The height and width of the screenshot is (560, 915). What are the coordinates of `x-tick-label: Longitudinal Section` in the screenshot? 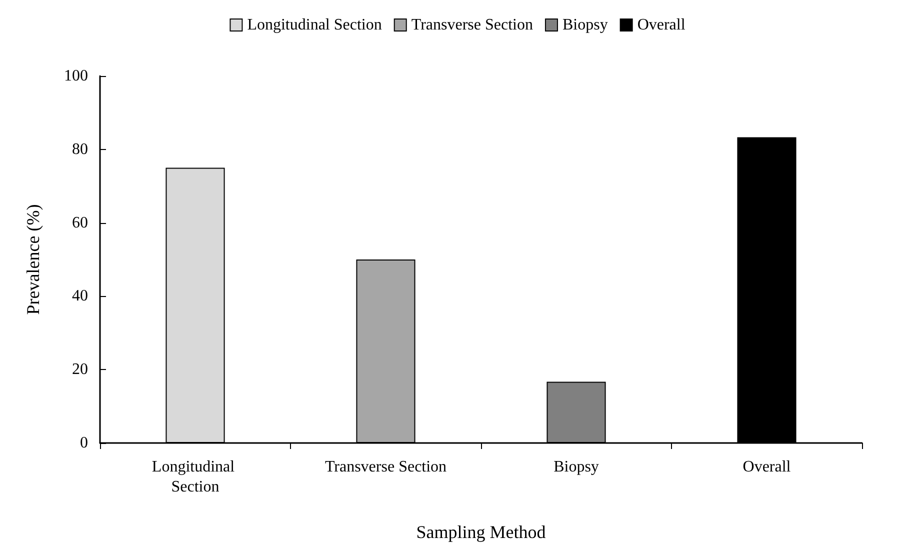 It's located at (195, 477).